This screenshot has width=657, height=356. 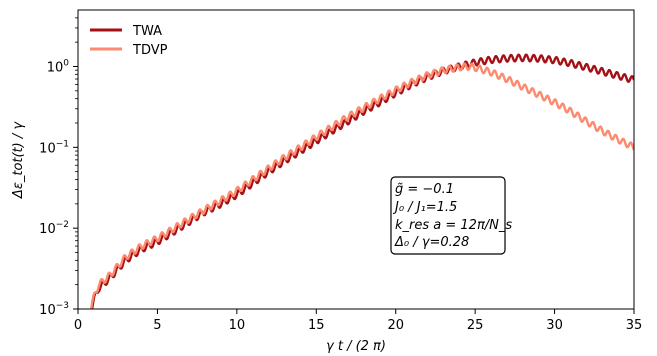 I want to click on annotation-line-delta: Δ₀ / γ=0.28, so click(x=431, y=242).